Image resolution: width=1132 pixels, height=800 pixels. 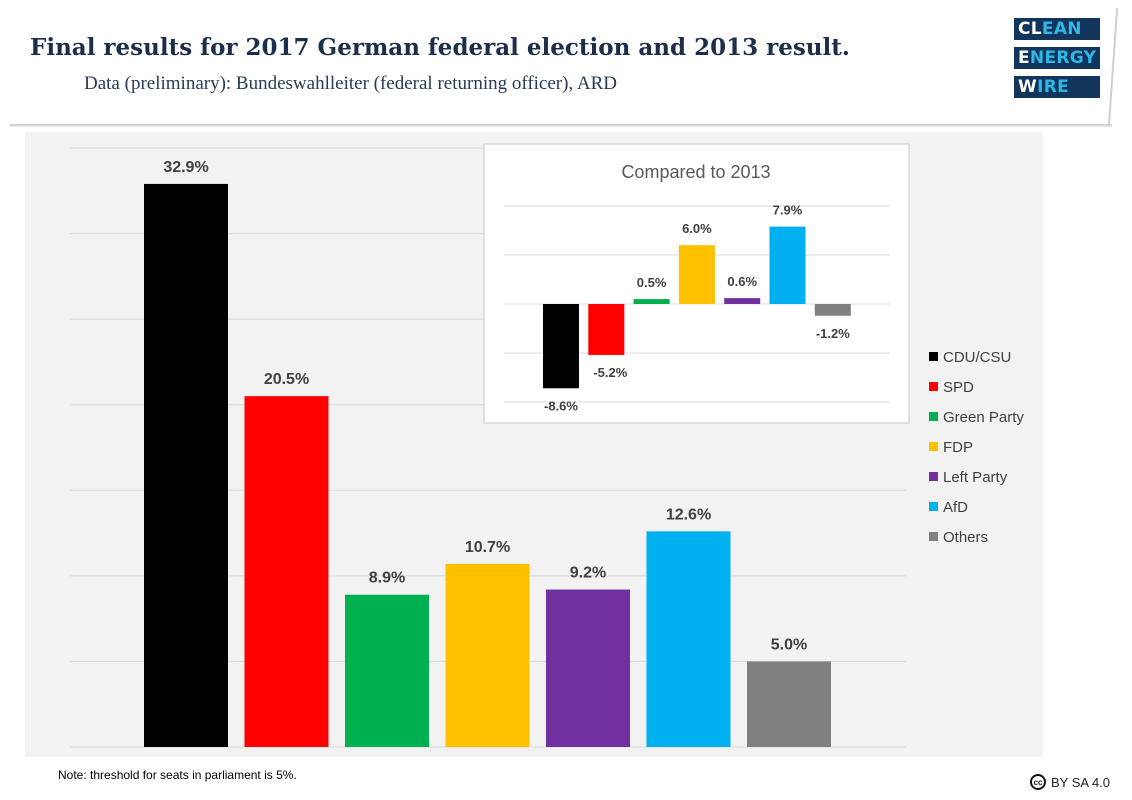 I want to click on legend-label: AfD, so click(x=955, y=507).